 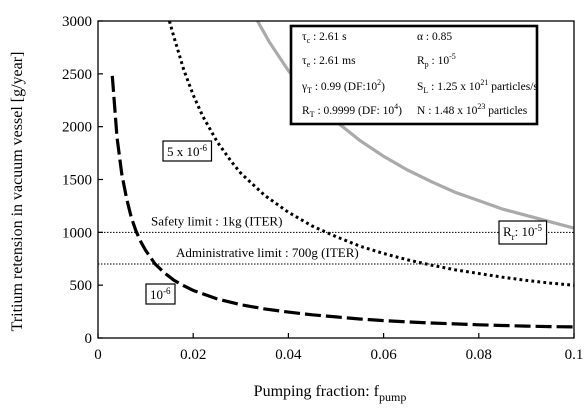 I want to click on series-label-text-1: 5 x 10⁻⁶, so click(x=187, y=151).